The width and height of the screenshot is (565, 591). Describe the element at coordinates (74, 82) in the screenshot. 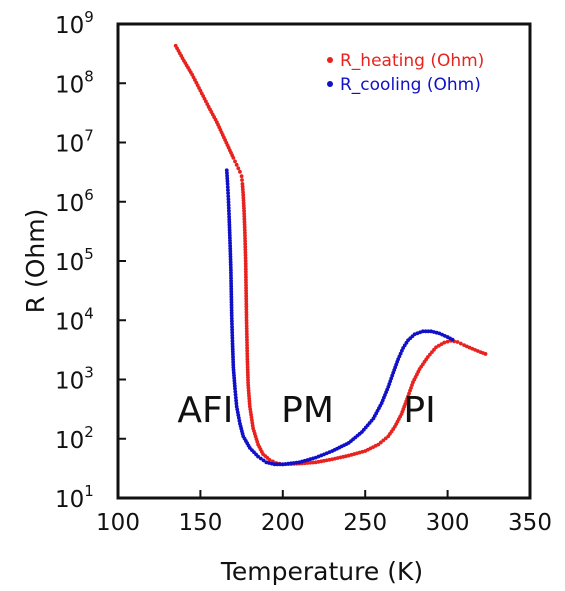

I see `y-tick-label: 10⁸` at that location.